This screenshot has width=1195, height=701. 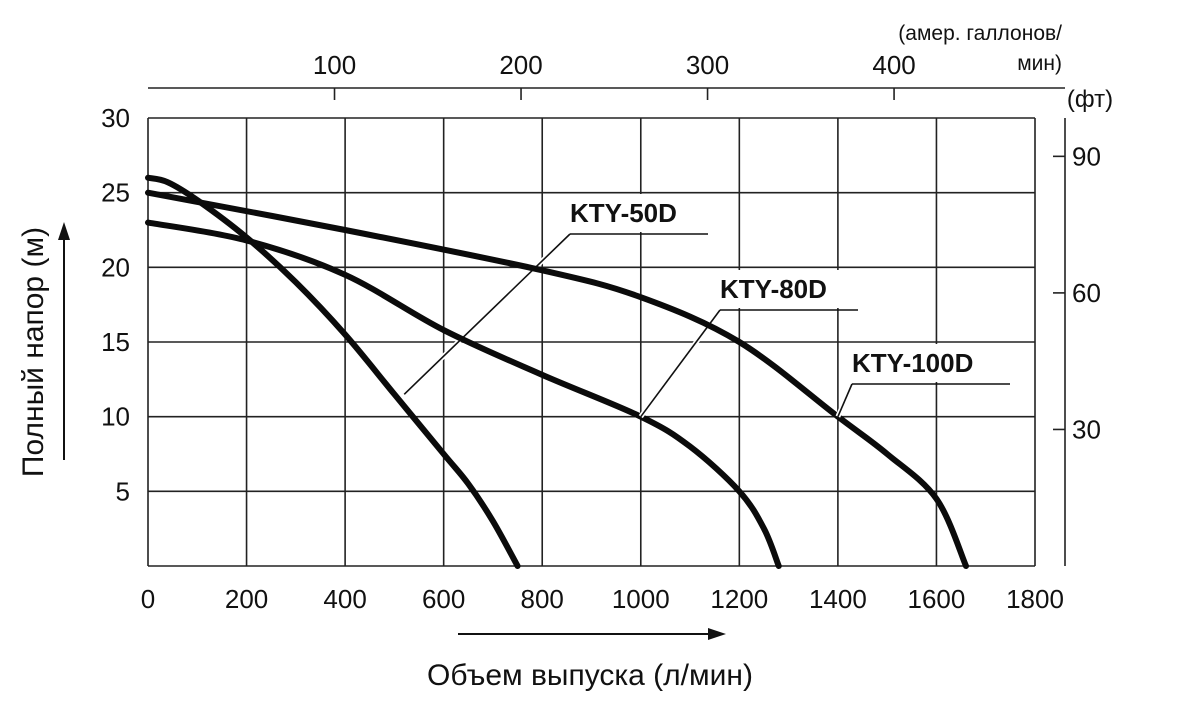 What do you see at coordinates (1086, 156) in the screenshot?
I see `secondary-y-tick-label: 90` at bounding box center [1086, 156].